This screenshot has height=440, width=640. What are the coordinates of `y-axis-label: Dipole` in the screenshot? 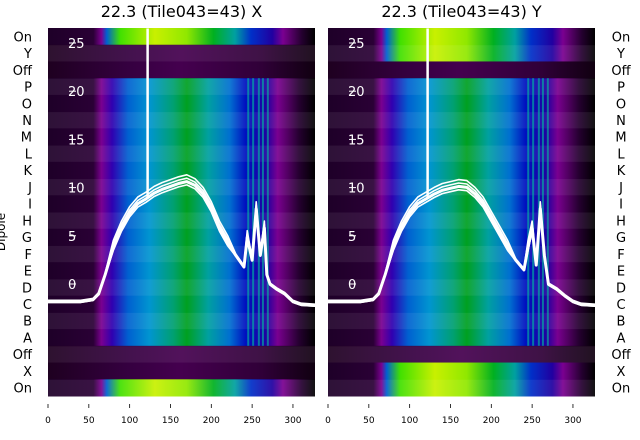 It's located at (4, 232).